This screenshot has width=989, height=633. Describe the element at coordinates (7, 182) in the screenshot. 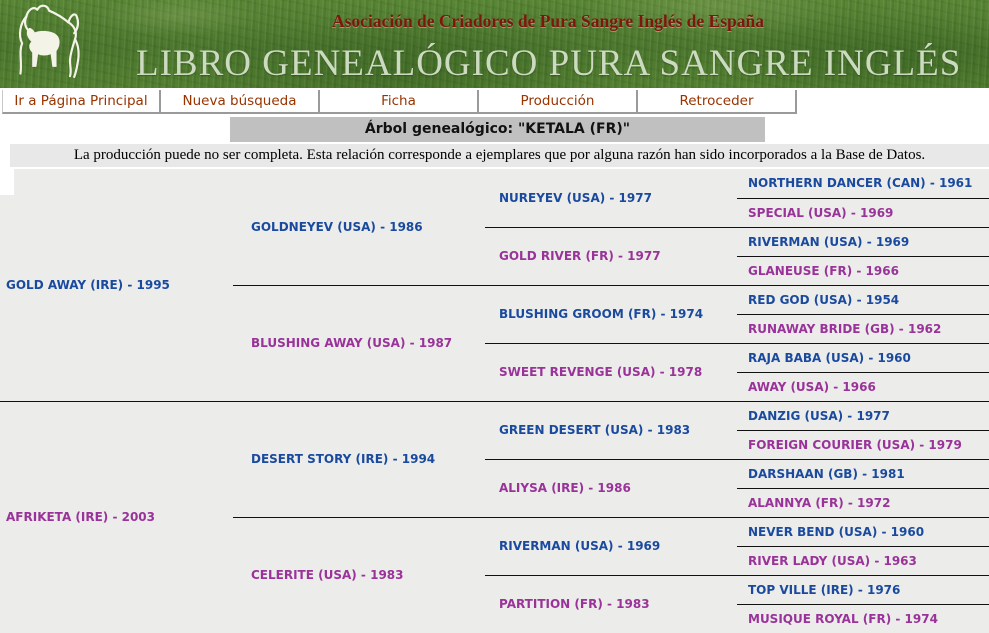

I see `corner-spacer` at that location.